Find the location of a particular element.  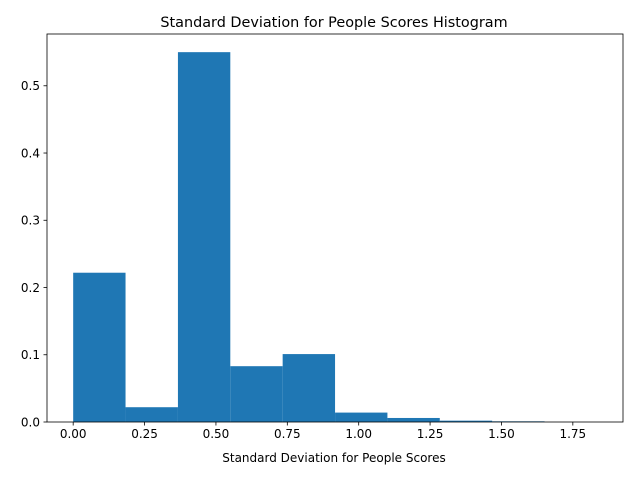

x-tick-label: 1.25 is located at coordinates (430, 434).